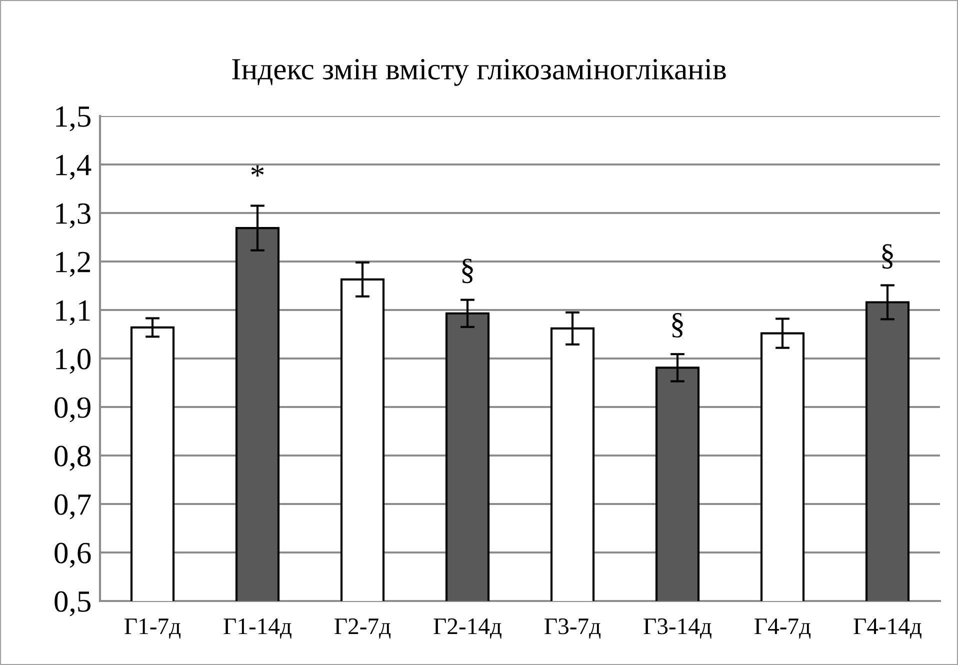  What do you see at coordinates (72, 458) in the screenshot?
I see `y-tick-label: 0,8` at bounding box center [72, 458].